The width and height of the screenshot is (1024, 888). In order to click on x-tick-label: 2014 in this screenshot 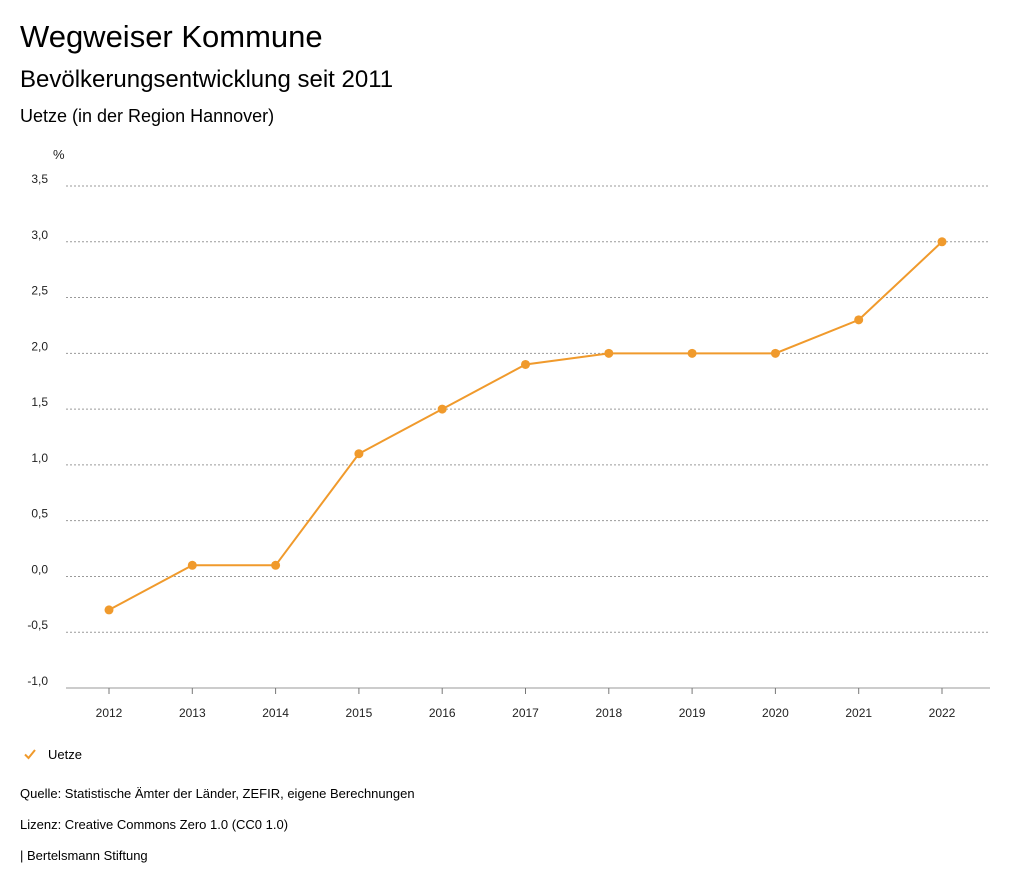, I will do `click(275, 713)`.